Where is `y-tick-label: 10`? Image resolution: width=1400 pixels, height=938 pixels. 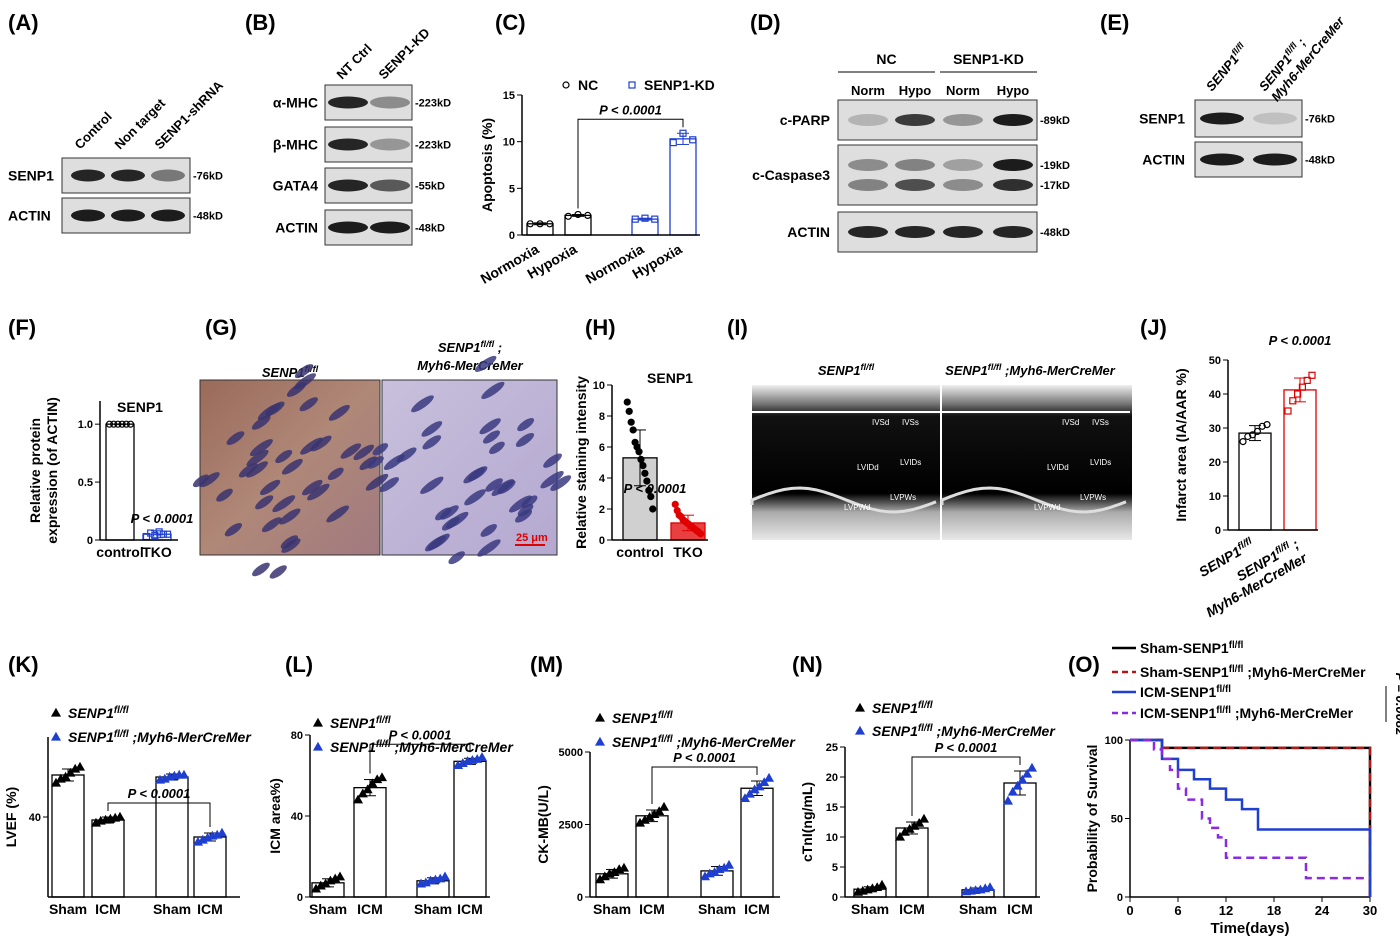
y-tick-label: 10 is located at coordinates (1215, 497).